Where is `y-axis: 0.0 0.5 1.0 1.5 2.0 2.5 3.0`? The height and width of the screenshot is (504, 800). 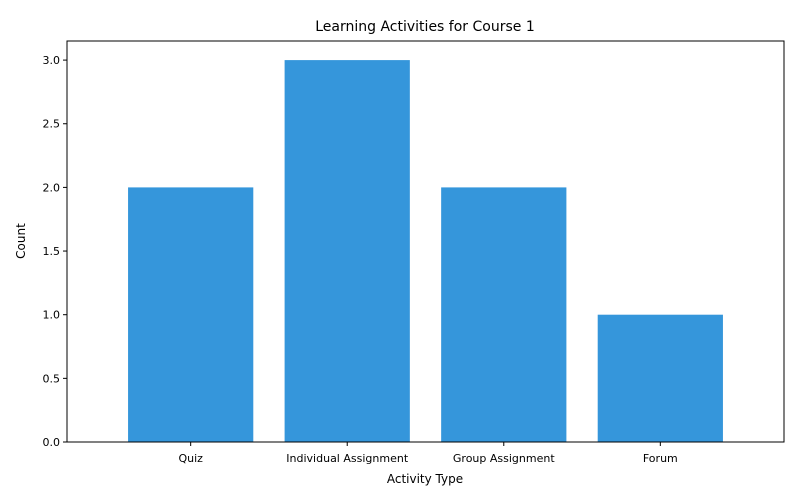 y-axis: 0.0 0.5 1.0 1.5 2.0 2.5 3.0 is located at coordinates (55, 251).